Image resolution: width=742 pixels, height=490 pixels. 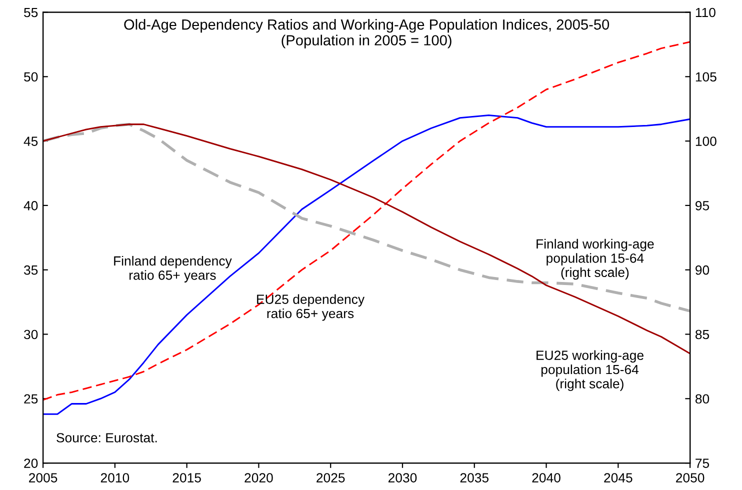 What do you see at coordinates (706, 77) in the screenshot?
I see `y2-tick-label: 105` at bounding box center [706, 77].